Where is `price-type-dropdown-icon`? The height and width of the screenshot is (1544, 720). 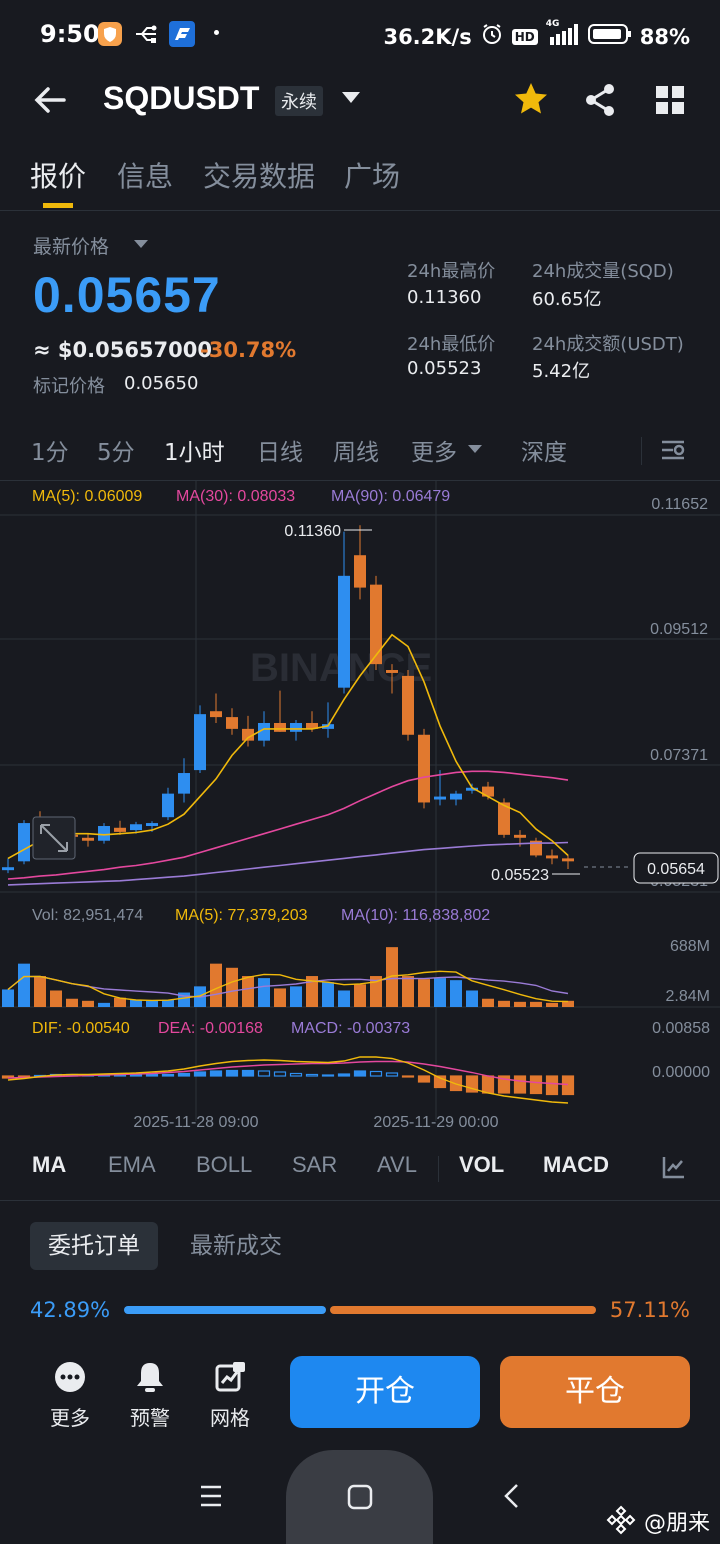 price-type-dropdown-icon is located at coordinates (141, 244).